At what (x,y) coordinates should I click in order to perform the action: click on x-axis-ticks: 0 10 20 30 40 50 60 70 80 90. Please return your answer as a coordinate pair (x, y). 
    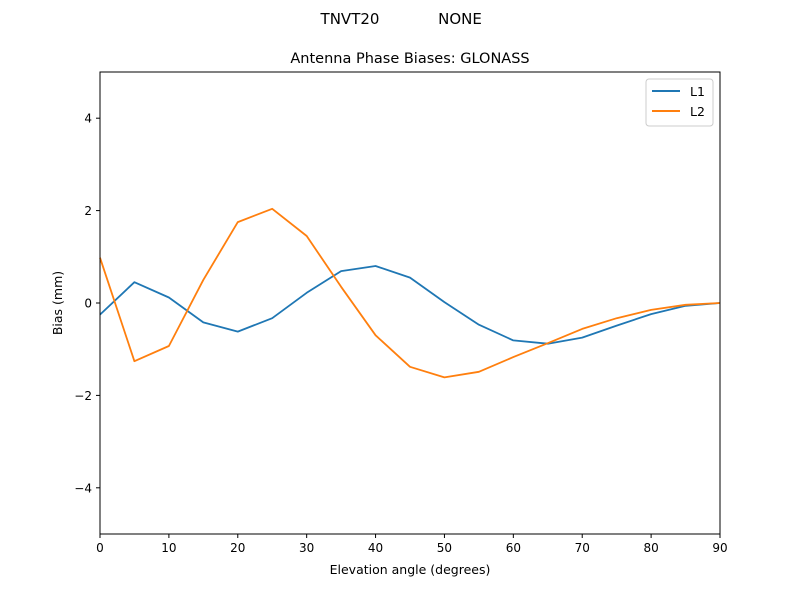
    Looking at the image, I should click on (412, 544).